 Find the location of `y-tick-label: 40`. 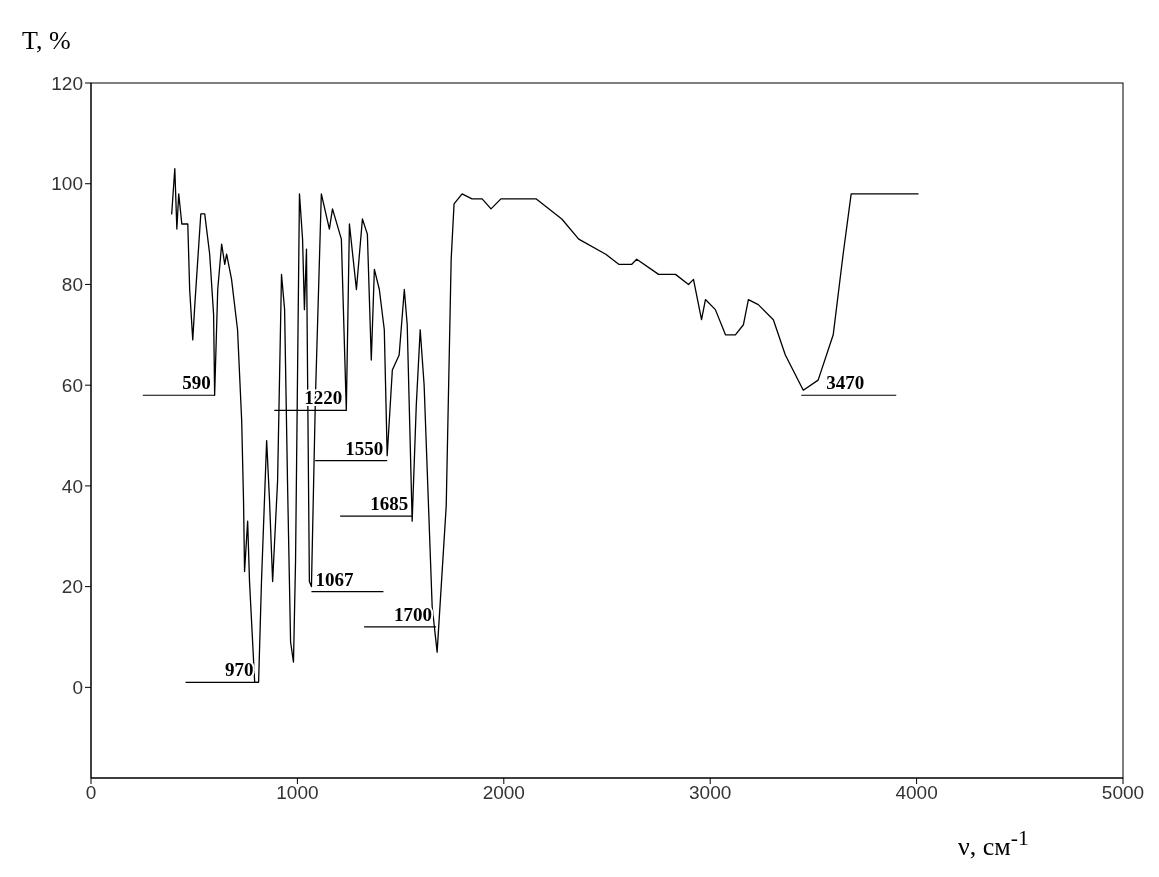

y-tick-label: 40 is located at coordinates (72, 486).